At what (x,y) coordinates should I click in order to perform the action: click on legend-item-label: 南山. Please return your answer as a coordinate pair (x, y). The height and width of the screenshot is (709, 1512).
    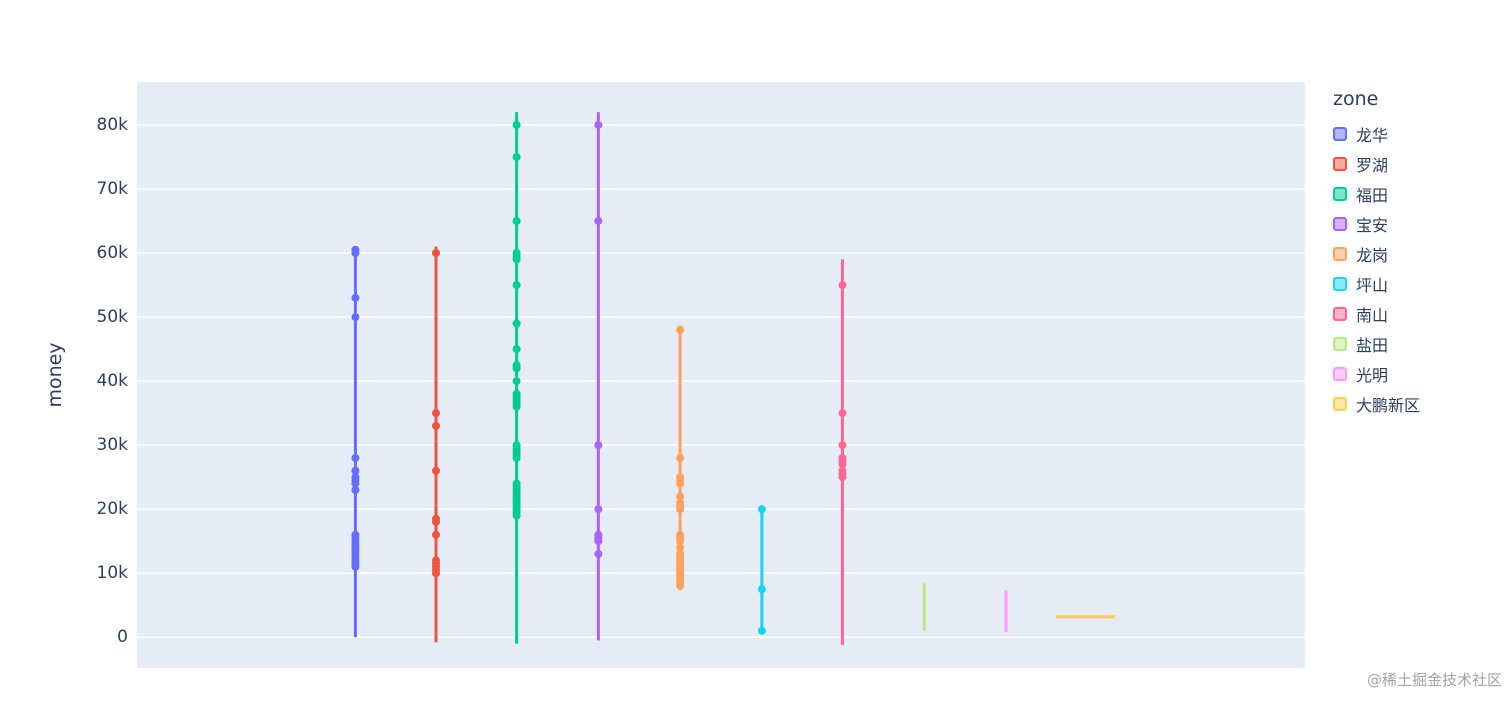
    Looking at the image, I should click on (1372, 315).